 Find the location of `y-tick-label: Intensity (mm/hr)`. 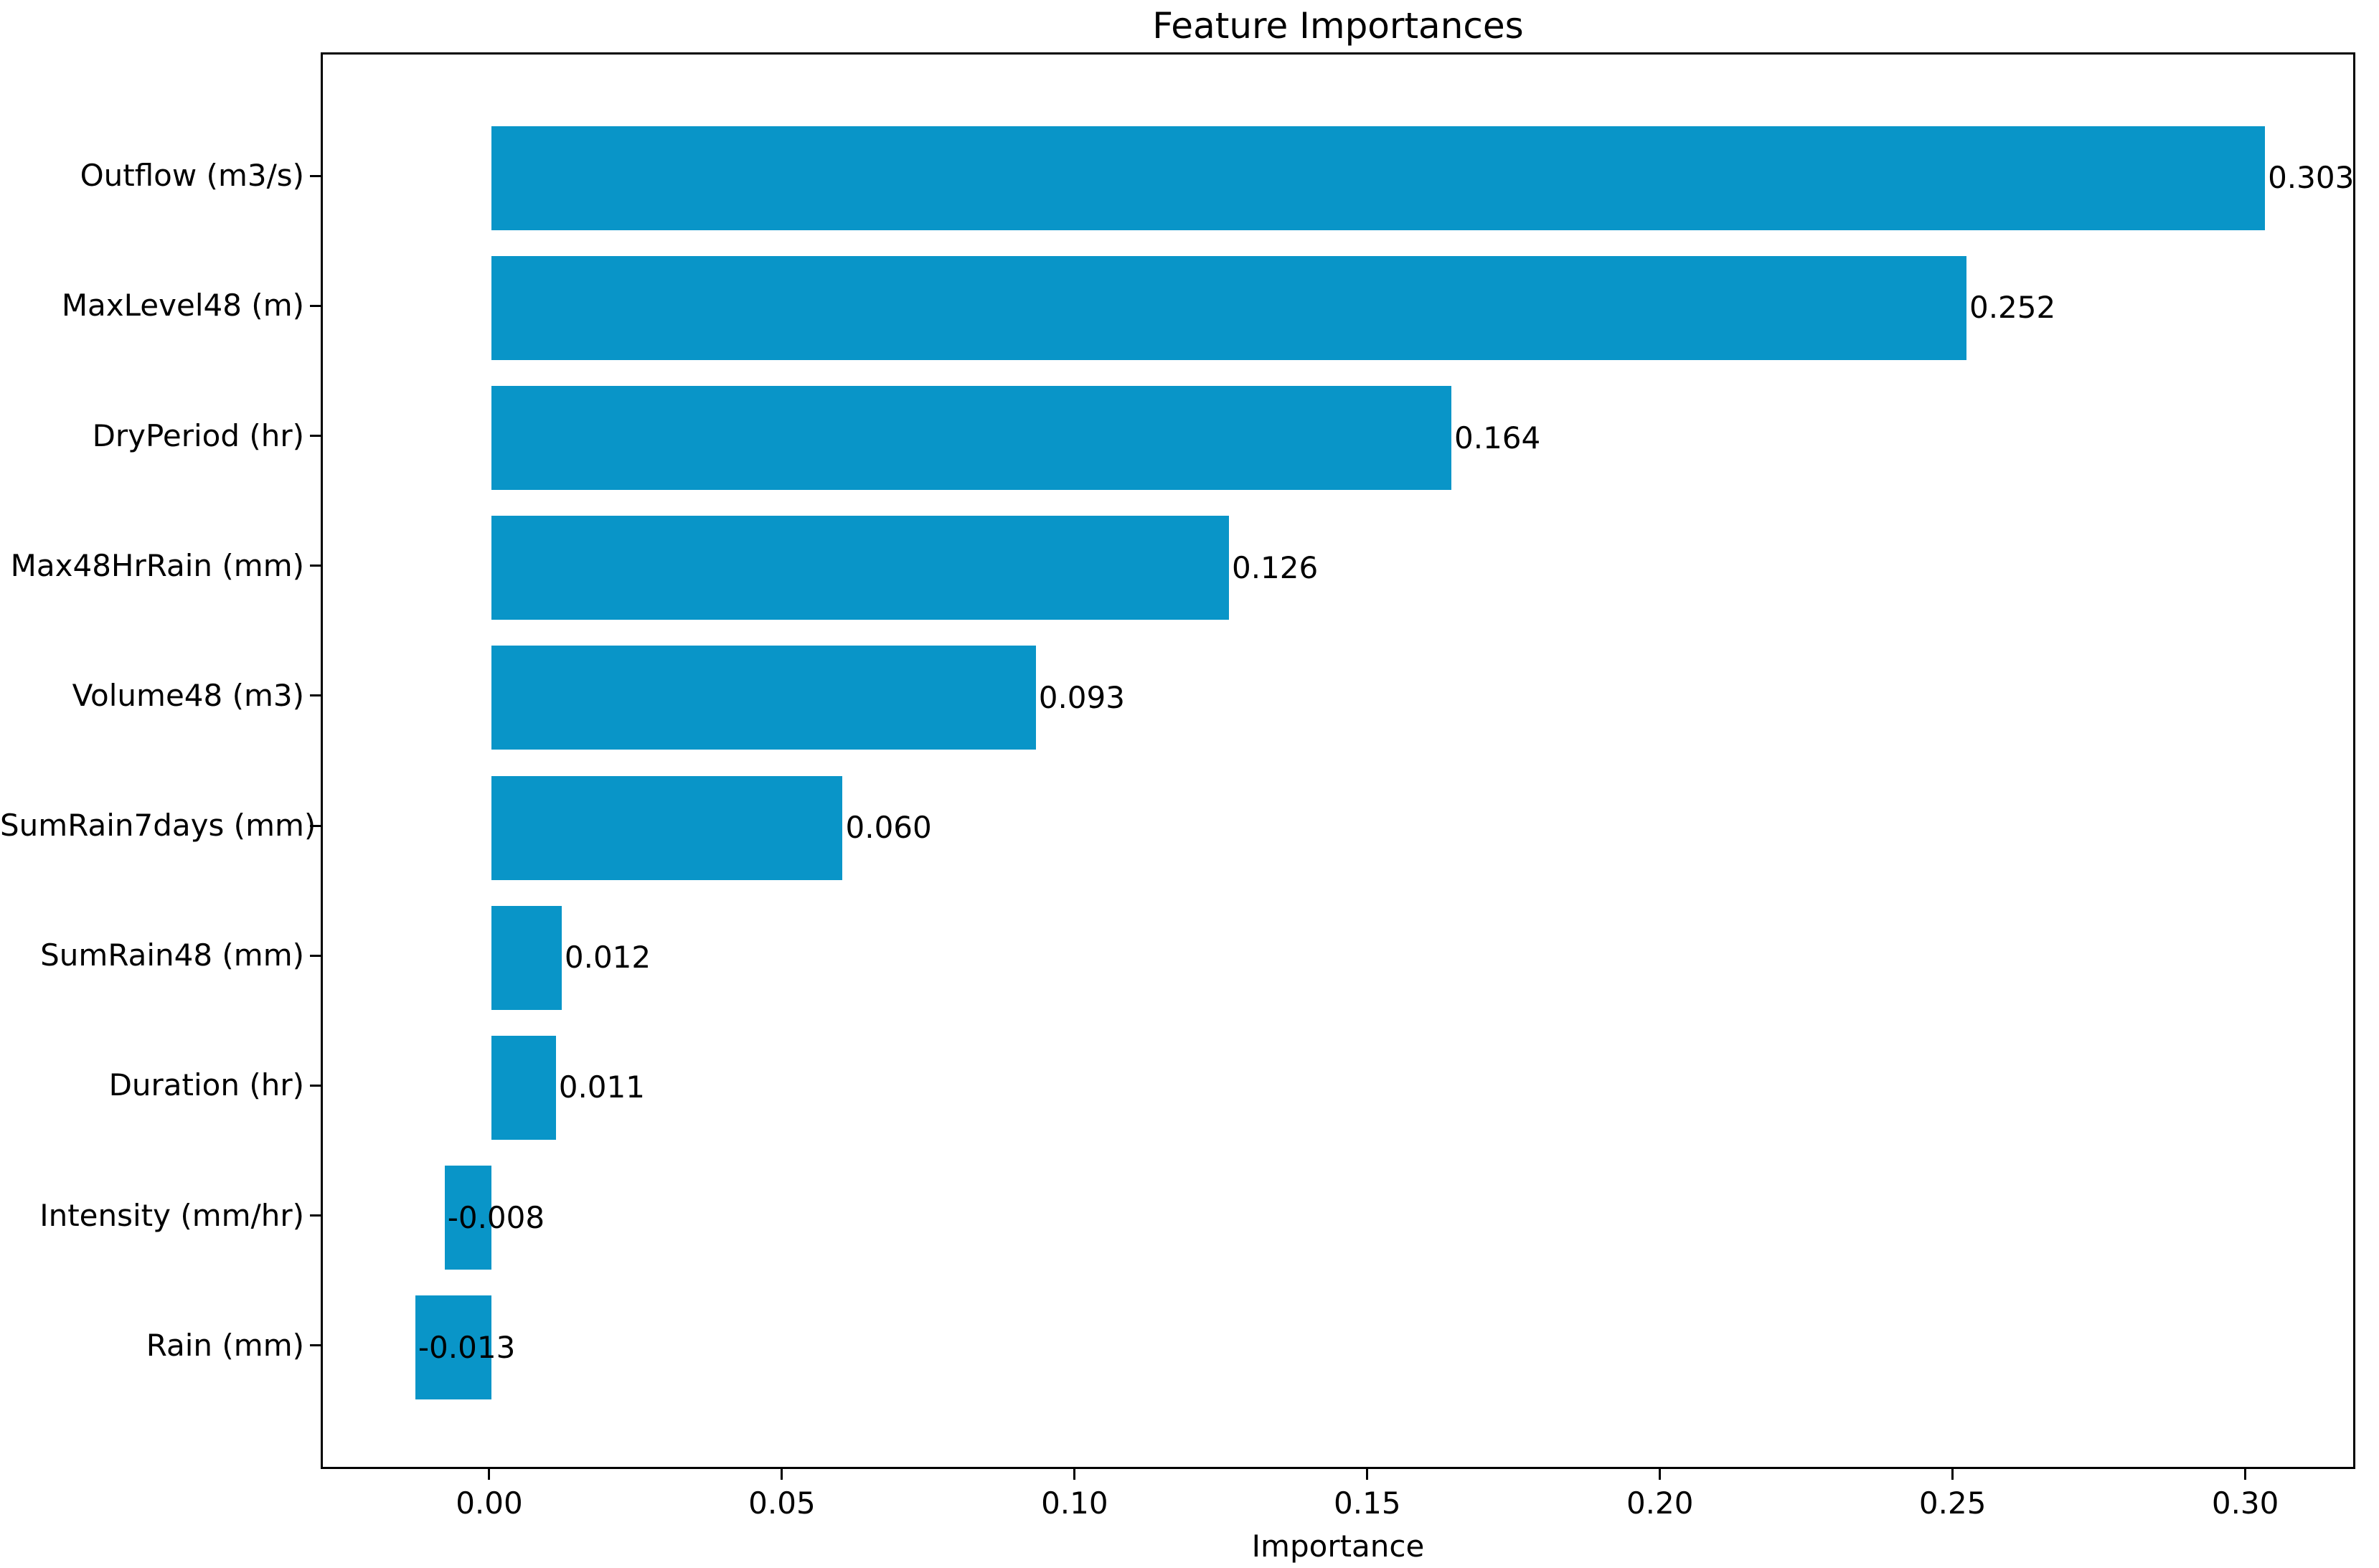

y-tick-label: Intensity (mm/hr) is located at coordinates (172, 1215).